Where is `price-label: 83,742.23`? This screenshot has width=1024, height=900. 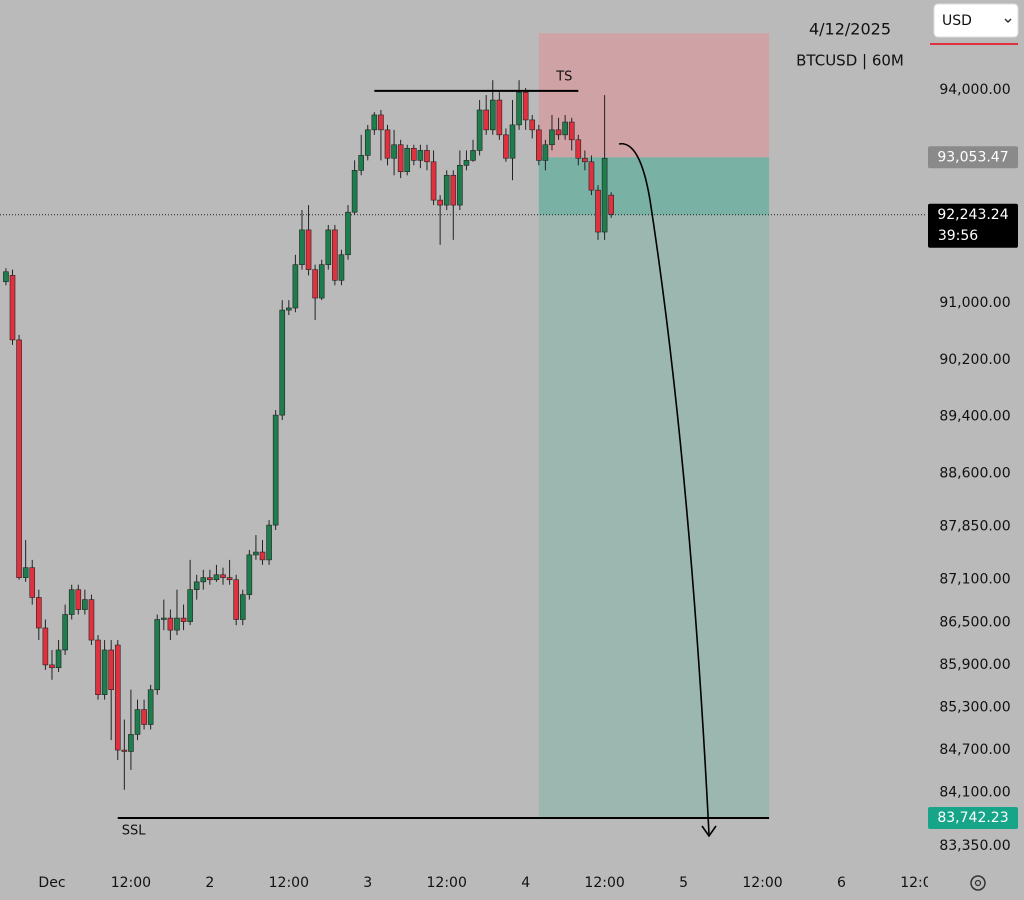
price-label: 83,742.23 is located at coordinates (972, 818).